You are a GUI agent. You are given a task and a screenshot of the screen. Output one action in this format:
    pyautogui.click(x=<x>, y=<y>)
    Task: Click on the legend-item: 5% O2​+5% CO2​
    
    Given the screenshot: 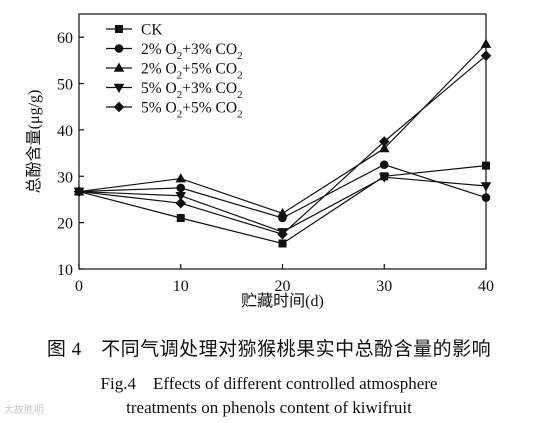 What is the action you would take?
    pyautogui.click(x=174, y=110)
    